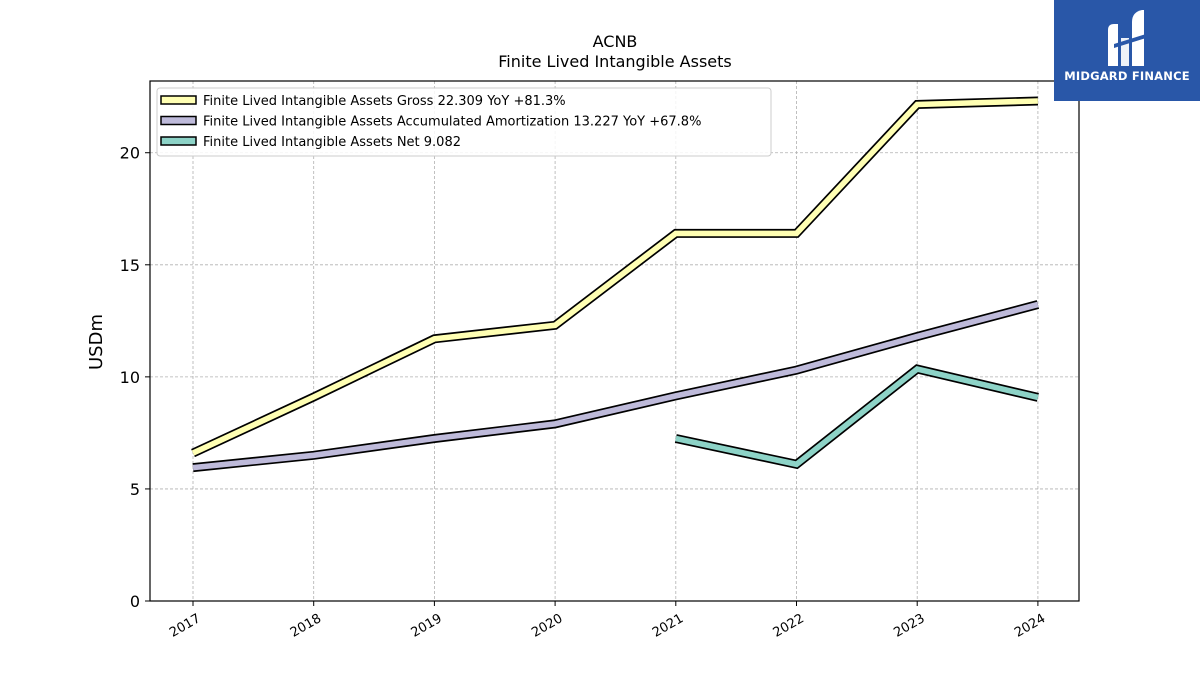  Describe the element at coordinates (1030, 626) in the screenshot. I see `x-tick-label: 2024` at that location.